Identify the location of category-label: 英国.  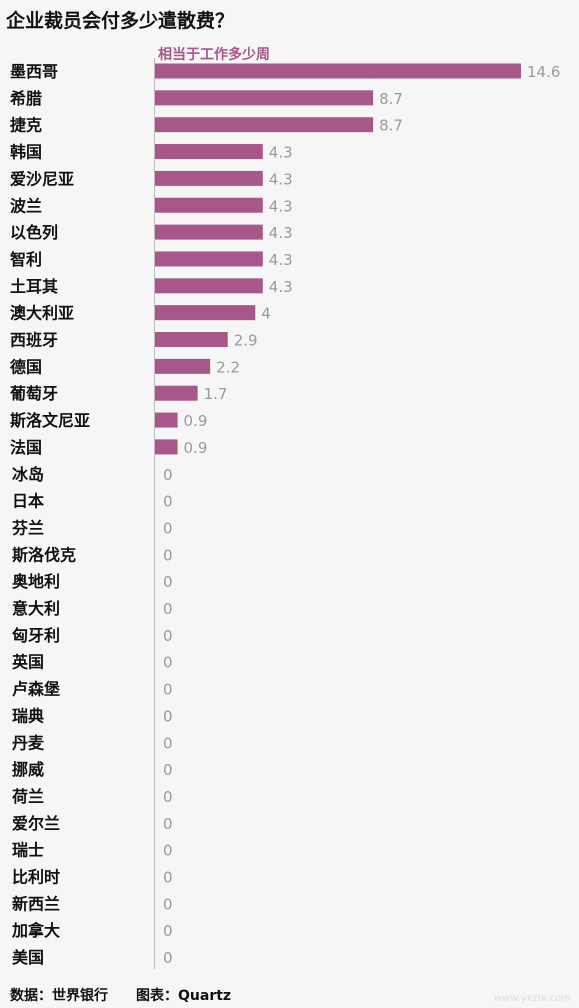
(27, 662).